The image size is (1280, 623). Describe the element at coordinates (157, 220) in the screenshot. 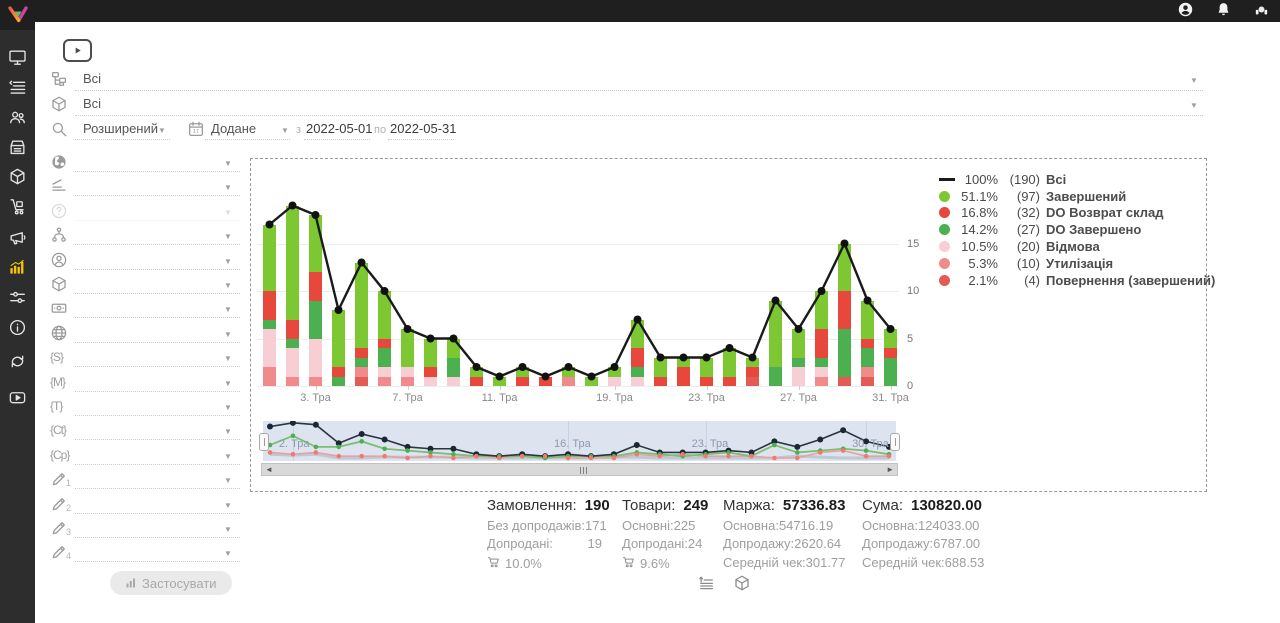

I see `filter-unknown-underline` at that location.